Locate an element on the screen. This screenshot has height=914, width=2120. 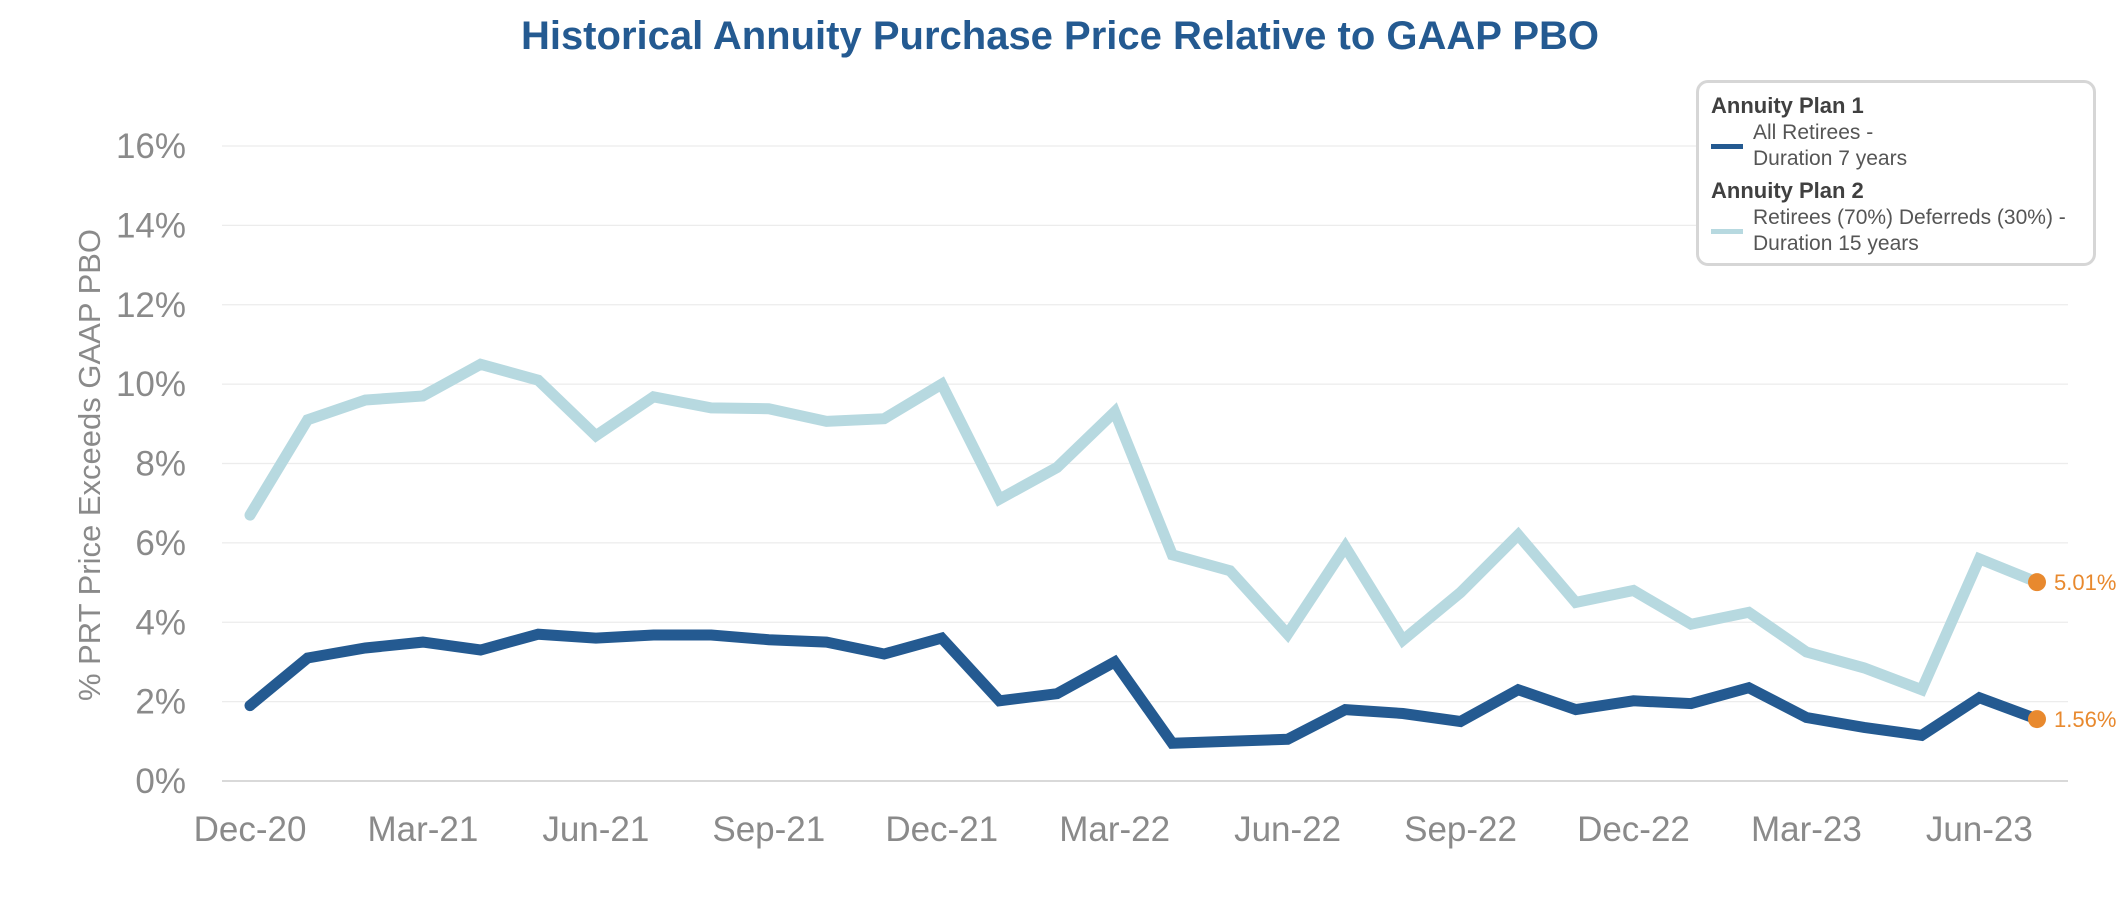
legend-label-plan-2-line2: Duration 15 years is located at coordinates (1836, 243).